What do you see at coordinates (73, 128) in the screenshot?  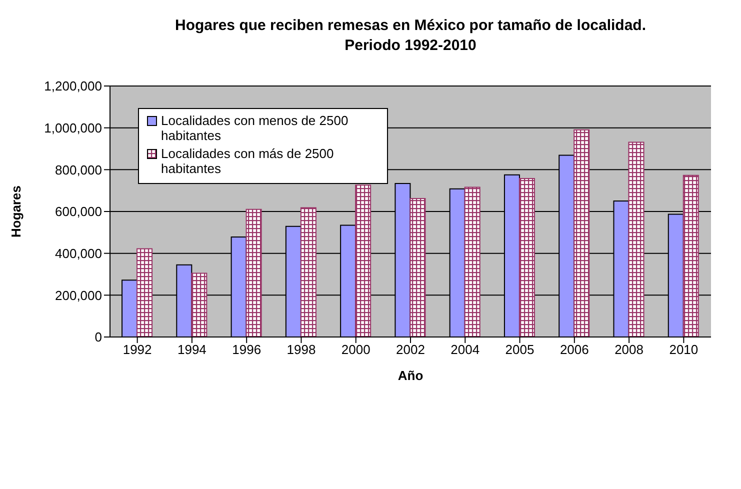 I see `y-tick-label: 1,000,000` at bounding box center [73, 128].